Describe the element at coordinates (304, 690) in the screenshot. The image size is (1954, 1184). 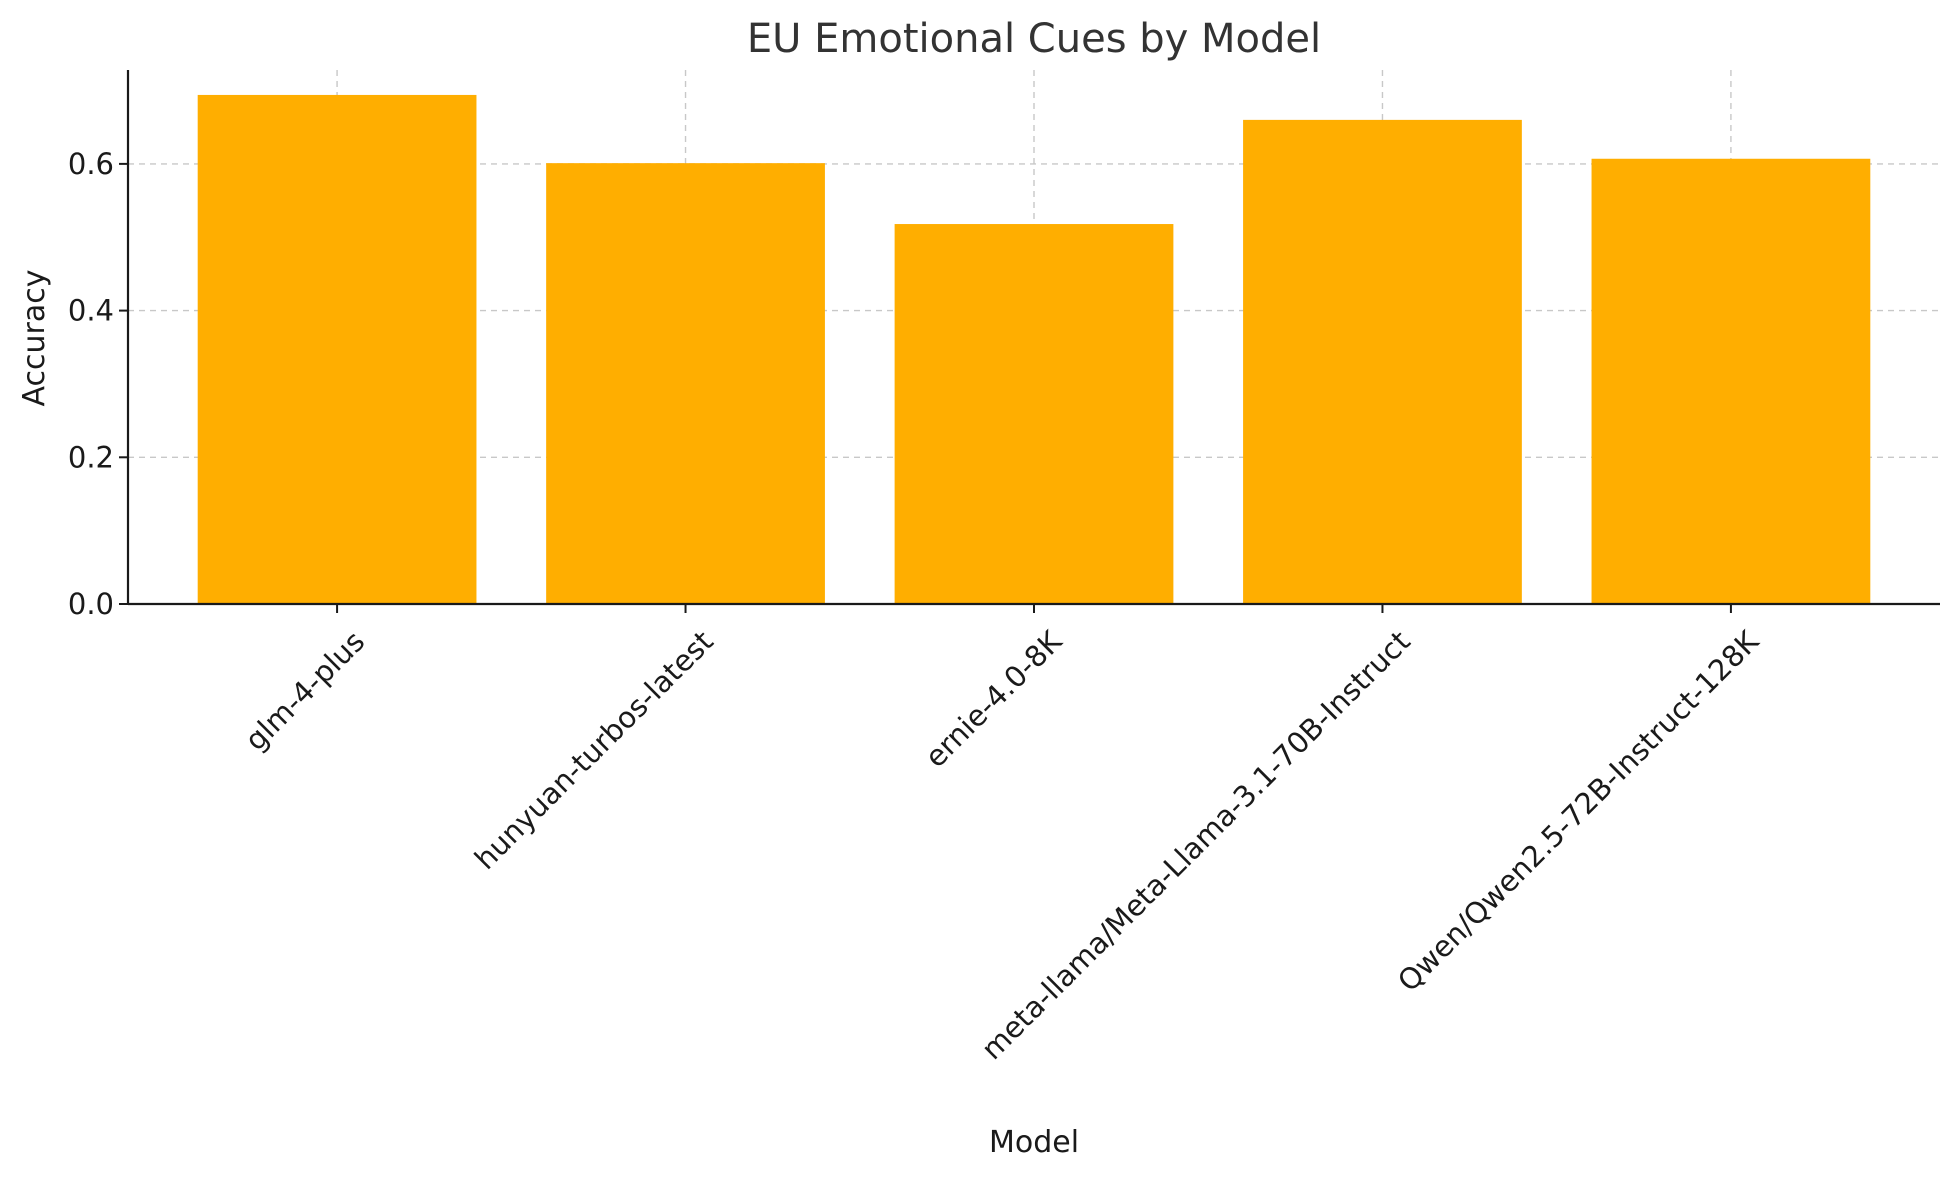
I see `x-tick-label: glm-4-plus` at that location.